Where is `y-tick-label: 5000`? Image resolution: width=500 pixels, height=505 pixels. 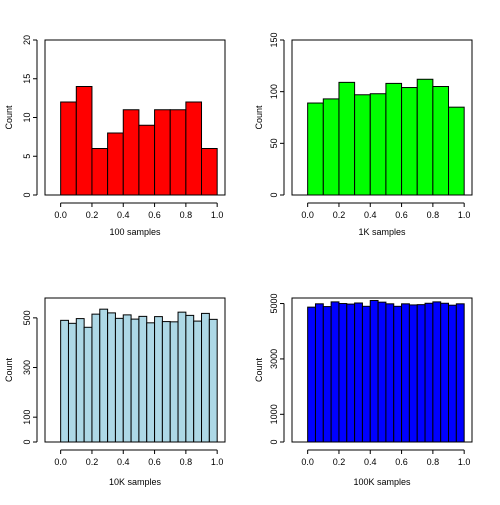 y-tick-label: 5000 is located at coordinates (274, 304).